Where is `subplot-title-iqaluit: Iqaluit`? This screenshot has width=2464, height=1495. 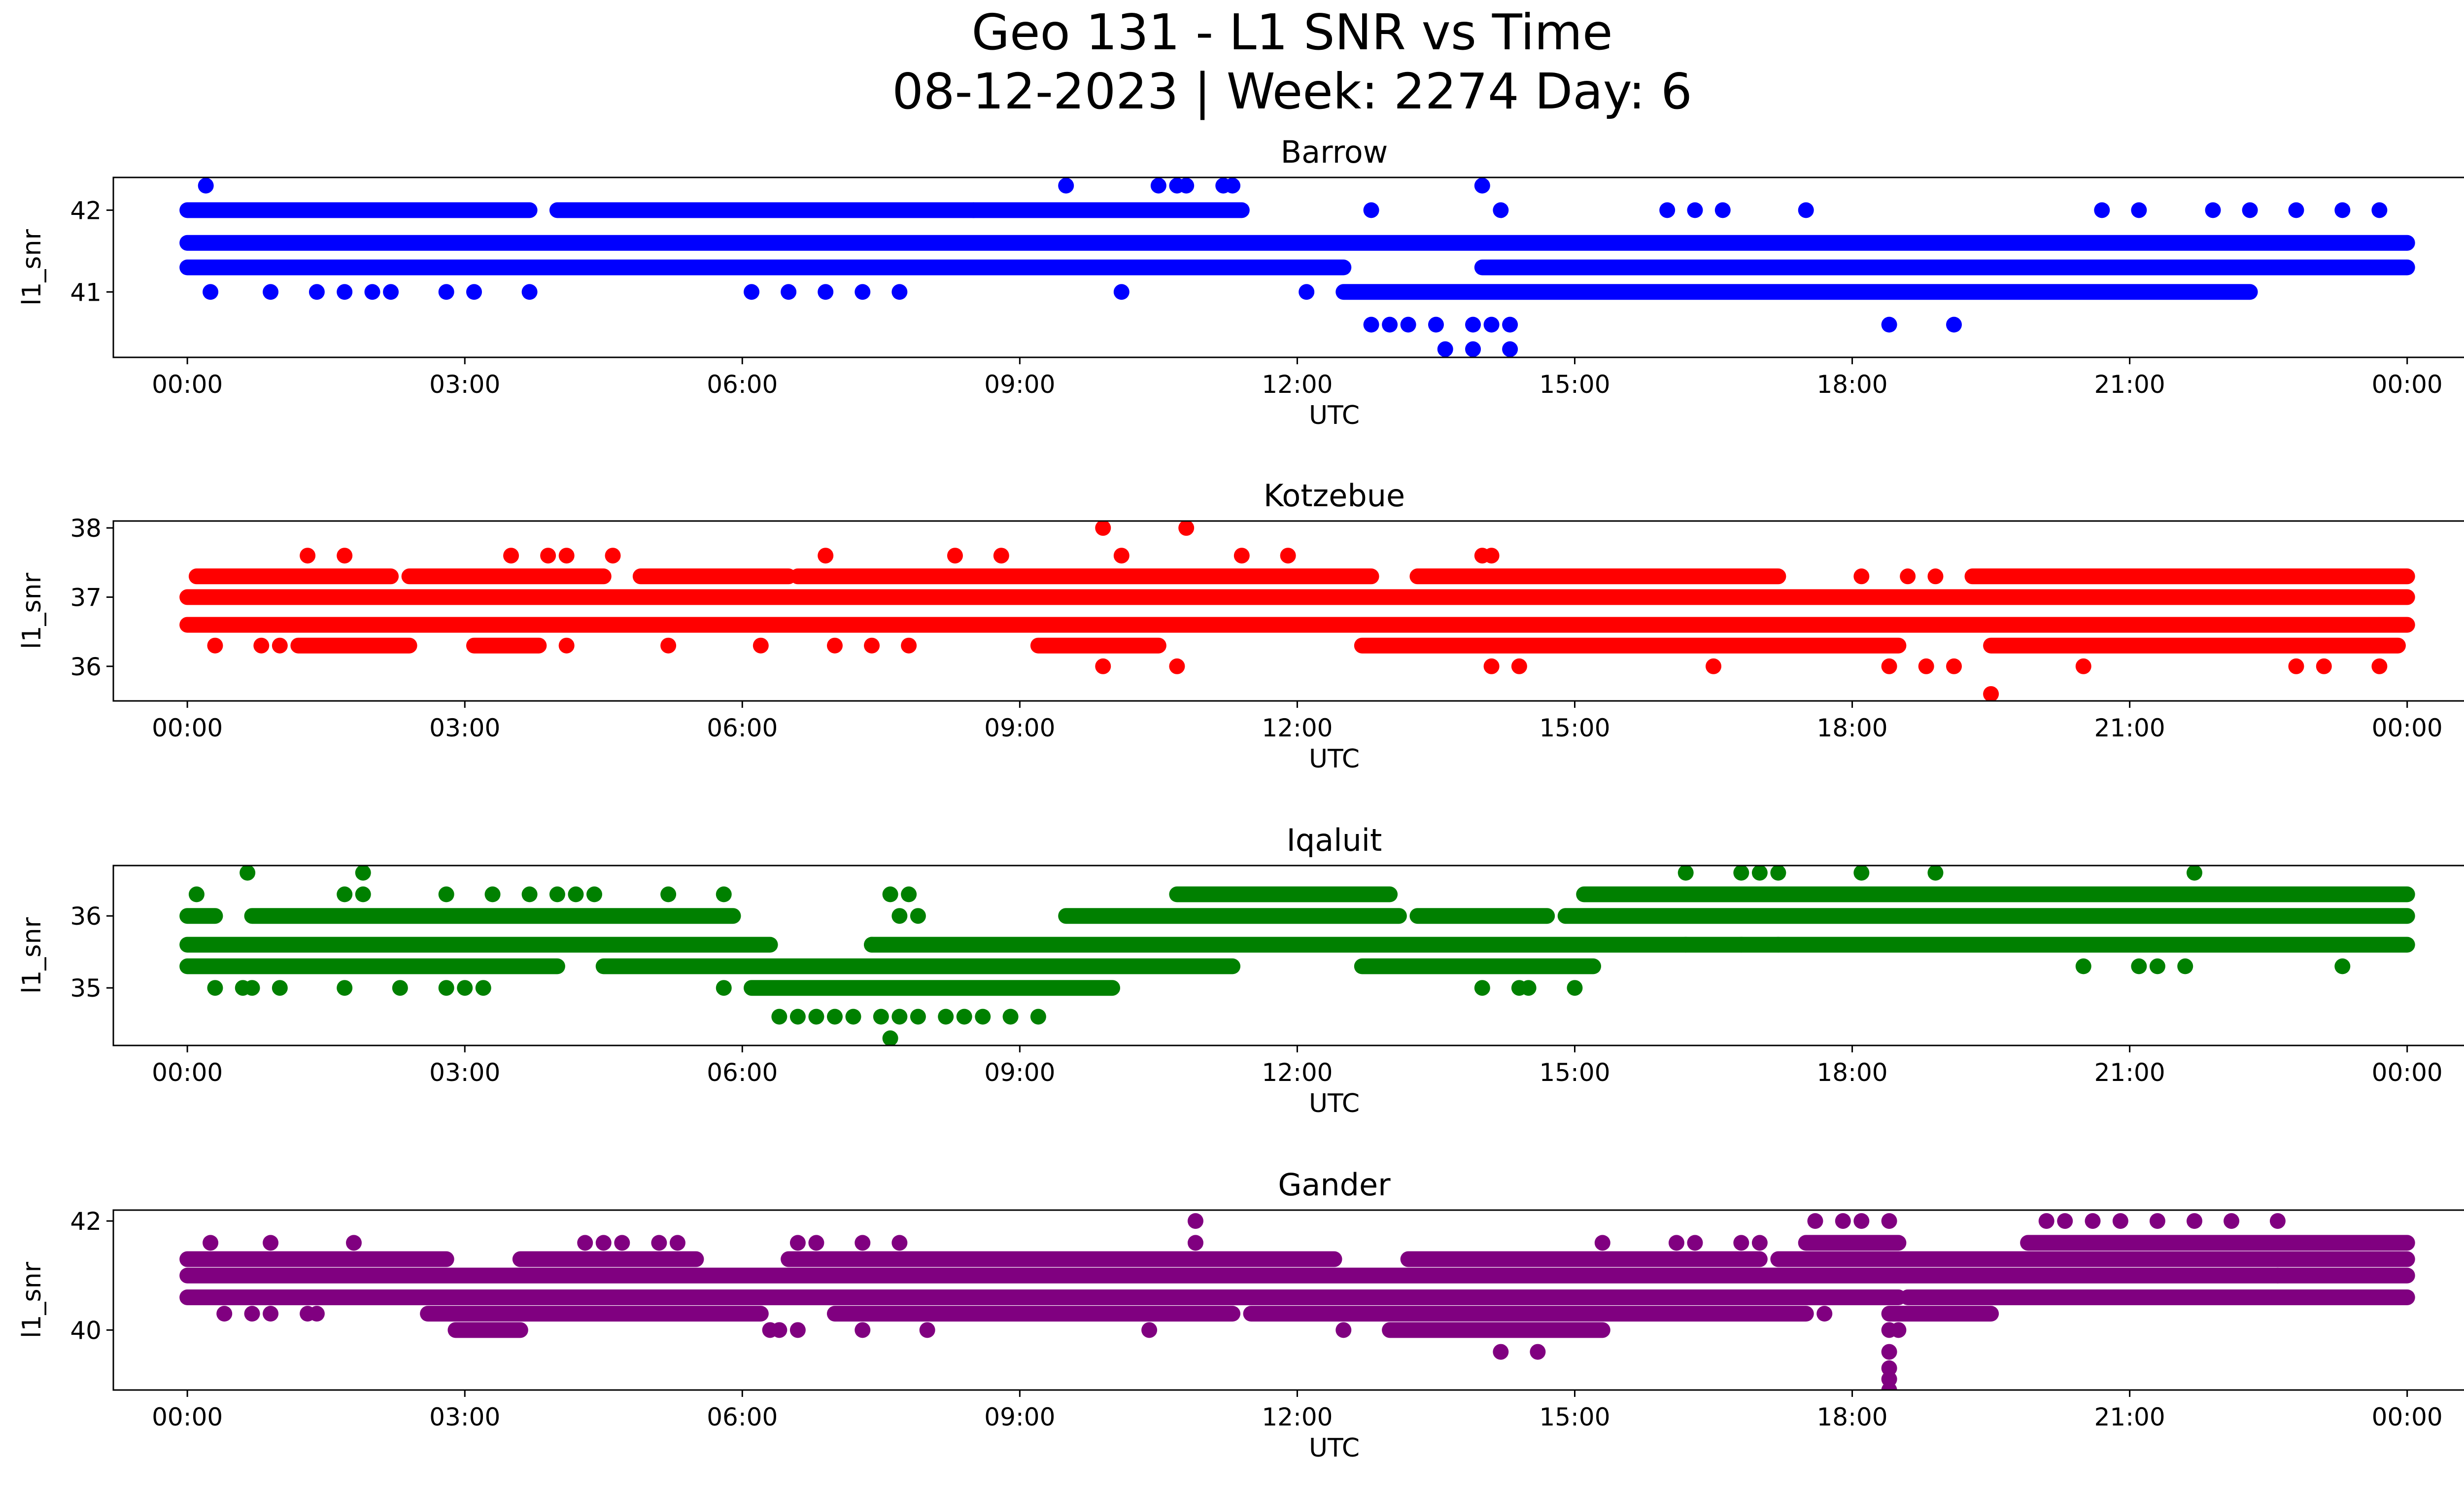 subplot-title-iqaluit: Iqaluit is located at coordinates (1334, 840).